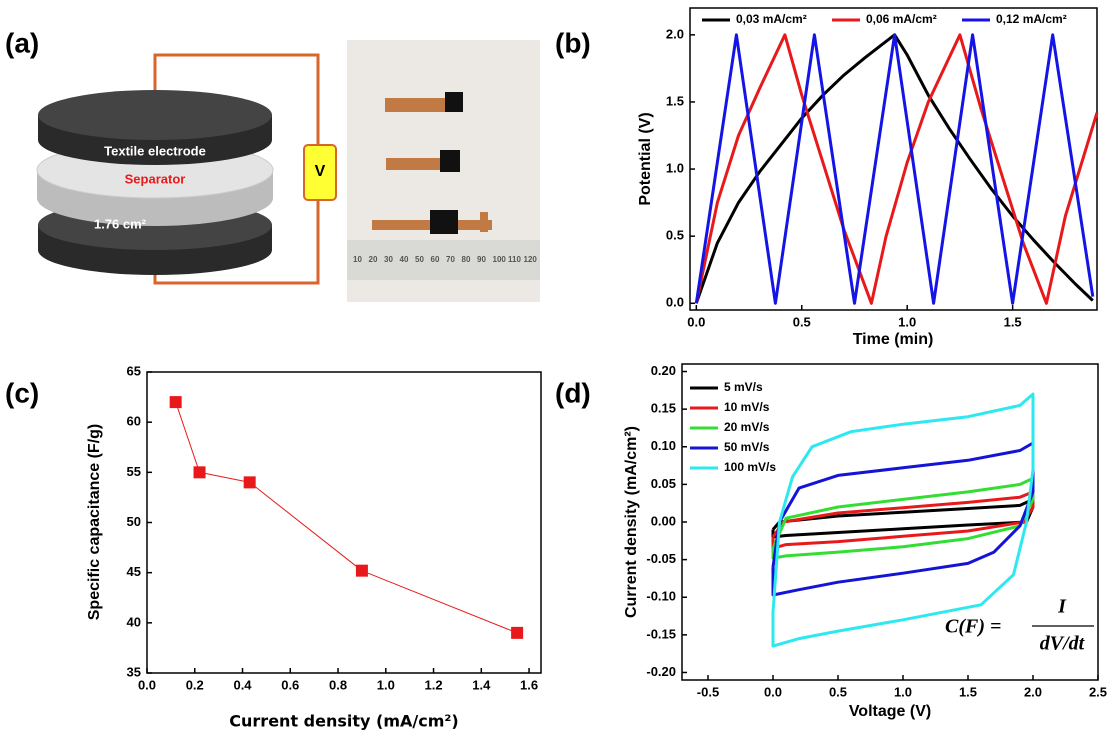  I want to click on y-tick-label: 65, so click(134, 370).